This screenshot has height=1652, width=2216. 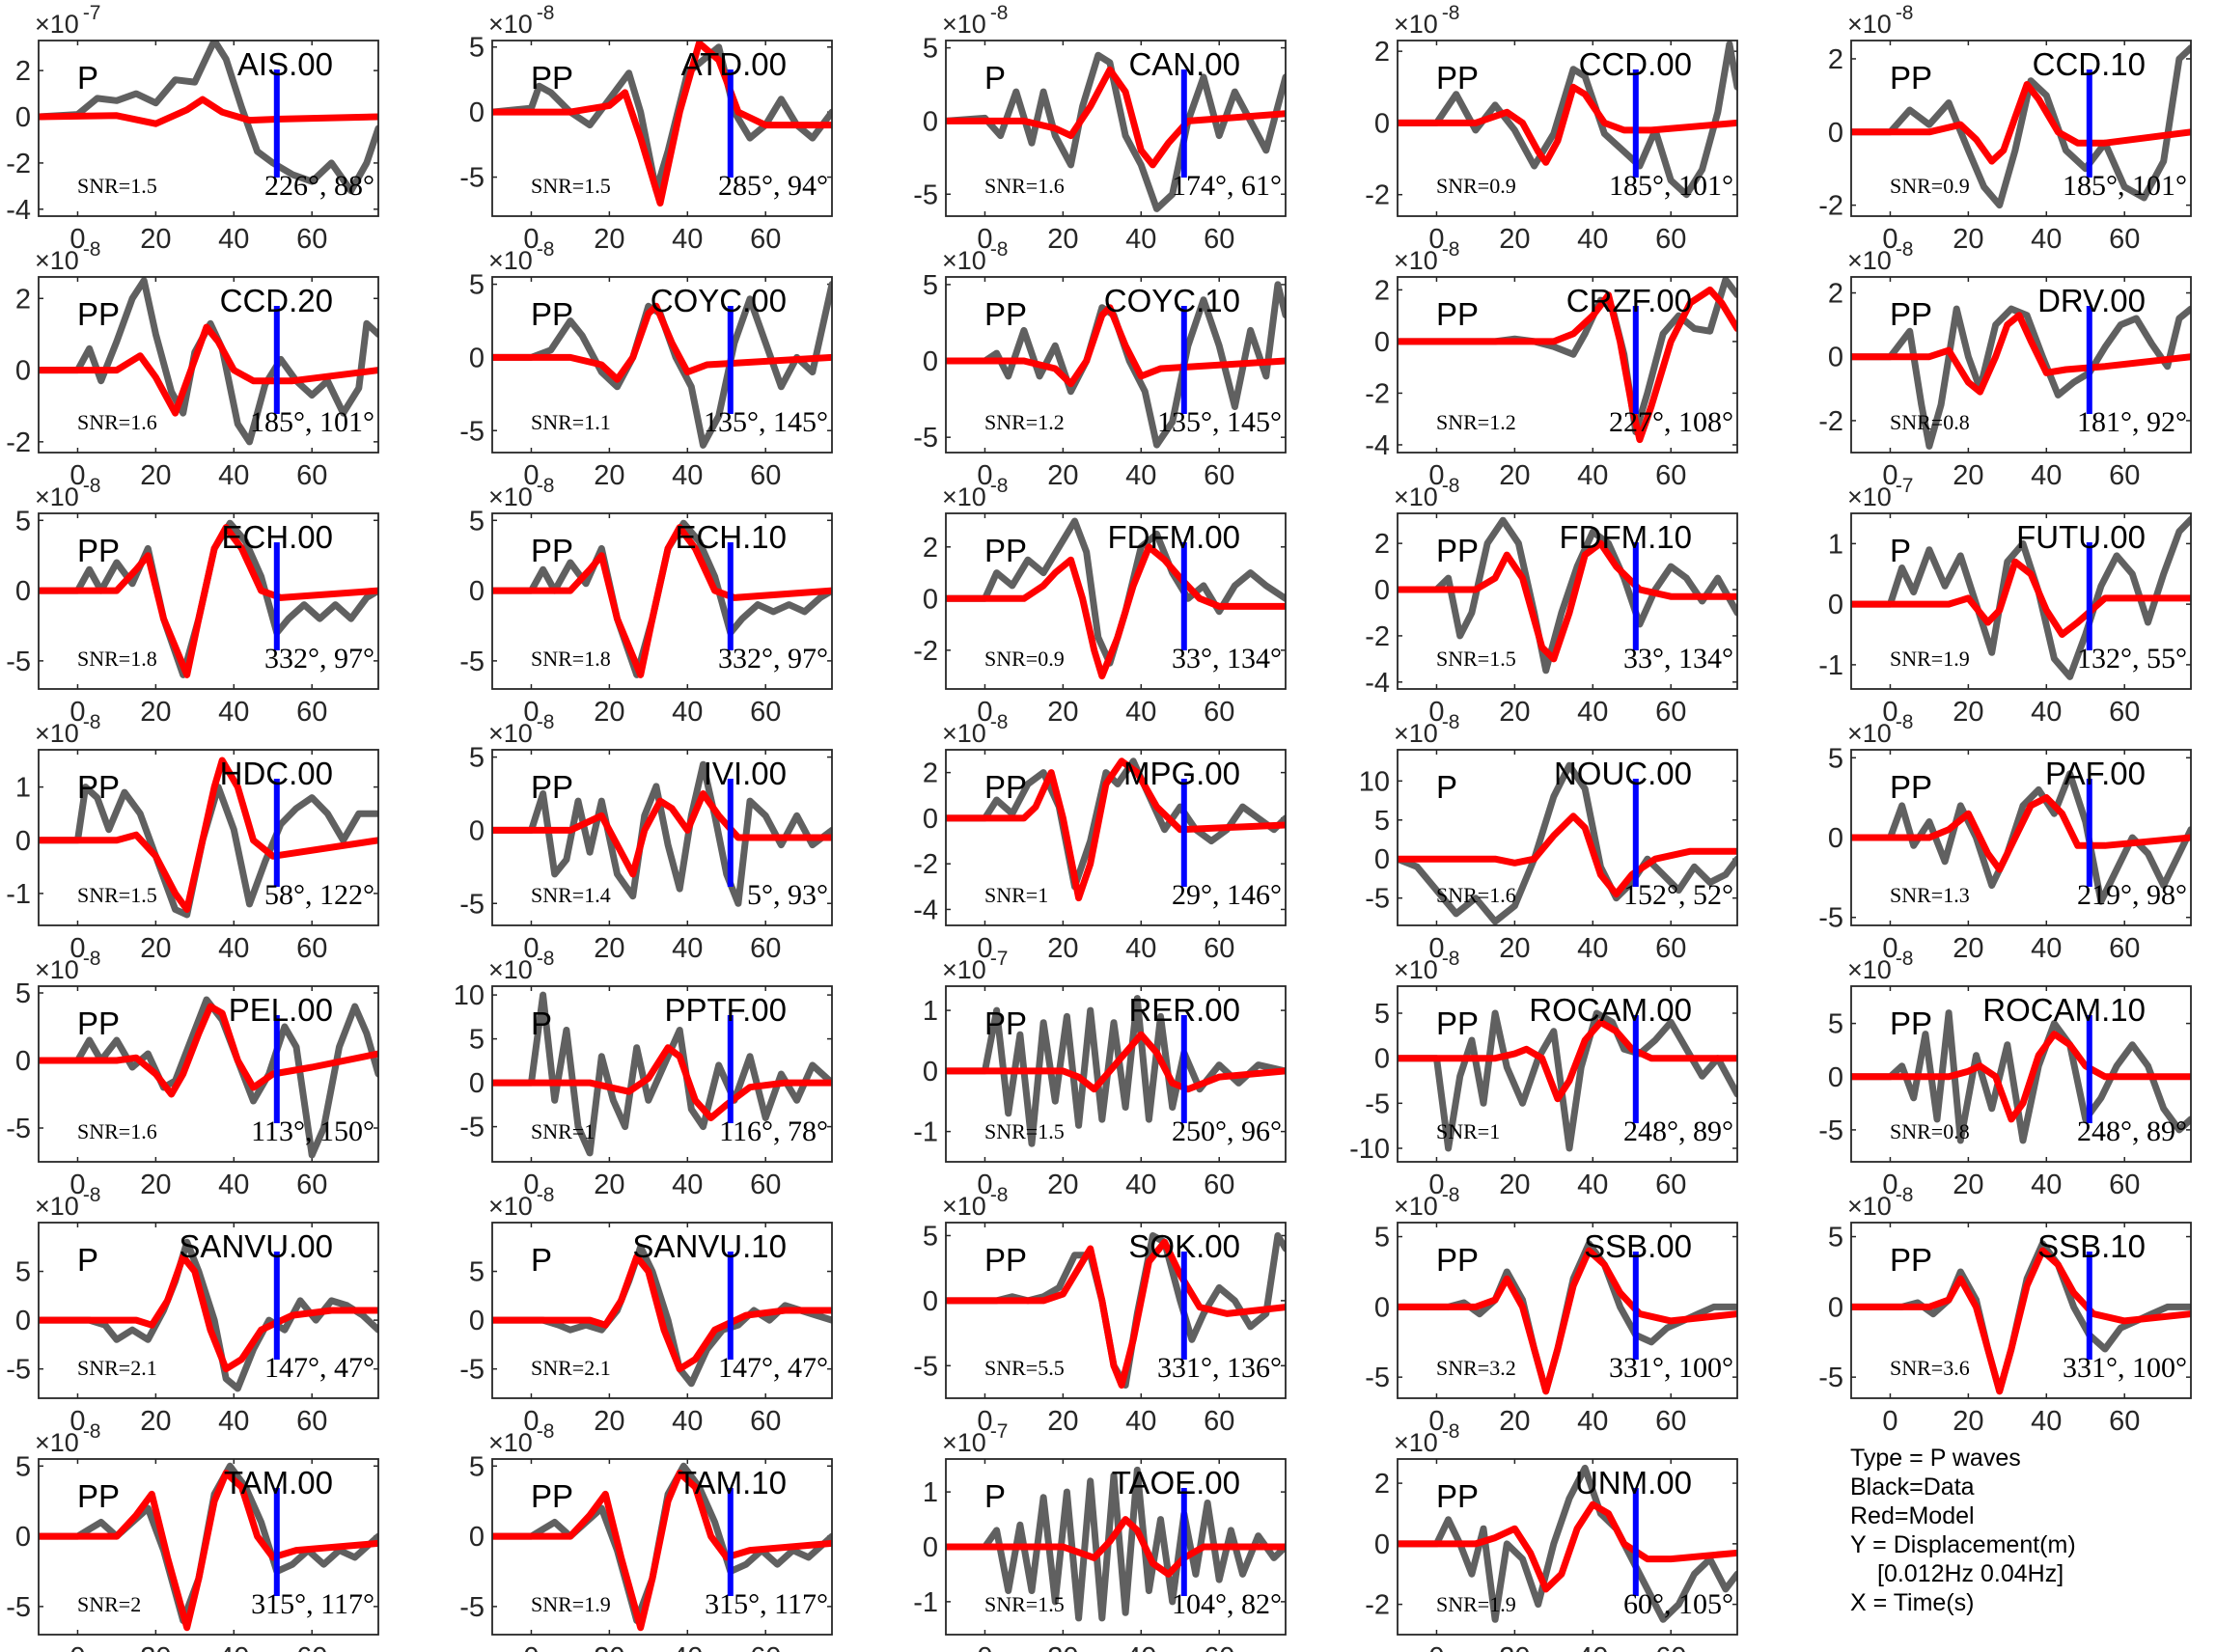 What do you see at coordinates (312, 1131) in the screenshot?
I see `azimuth-label: 113°, 150°` at bounding box center [312, 1131].